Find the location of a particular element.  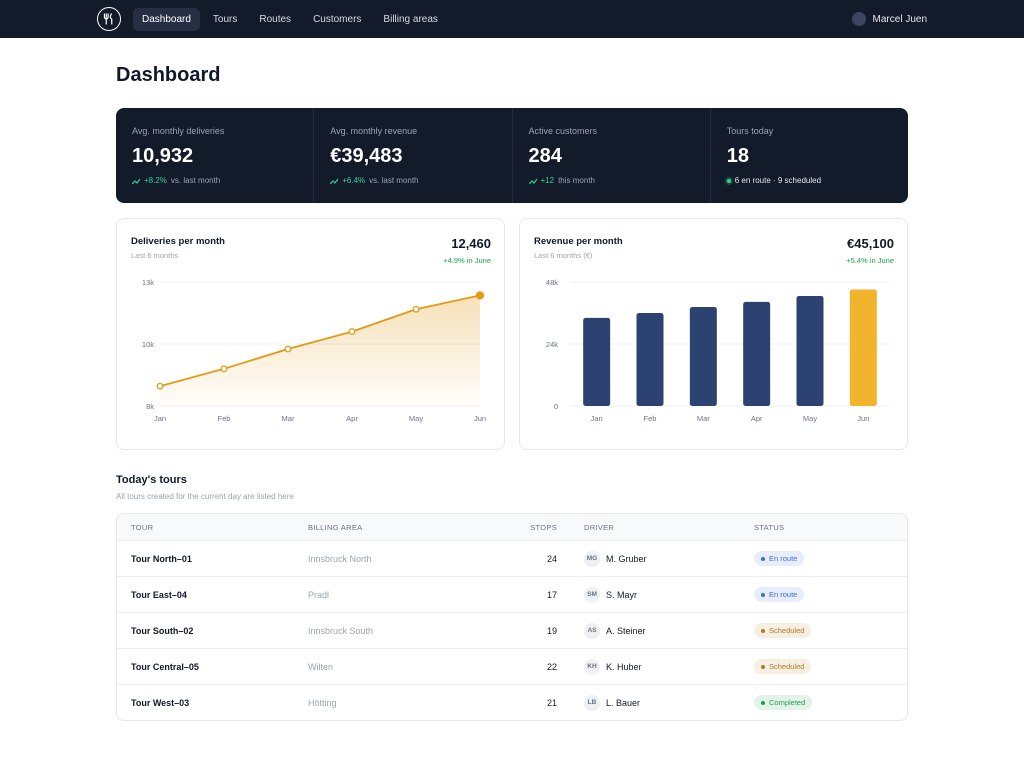

y-tick-label: 48k is located at coordinates (552, 282).